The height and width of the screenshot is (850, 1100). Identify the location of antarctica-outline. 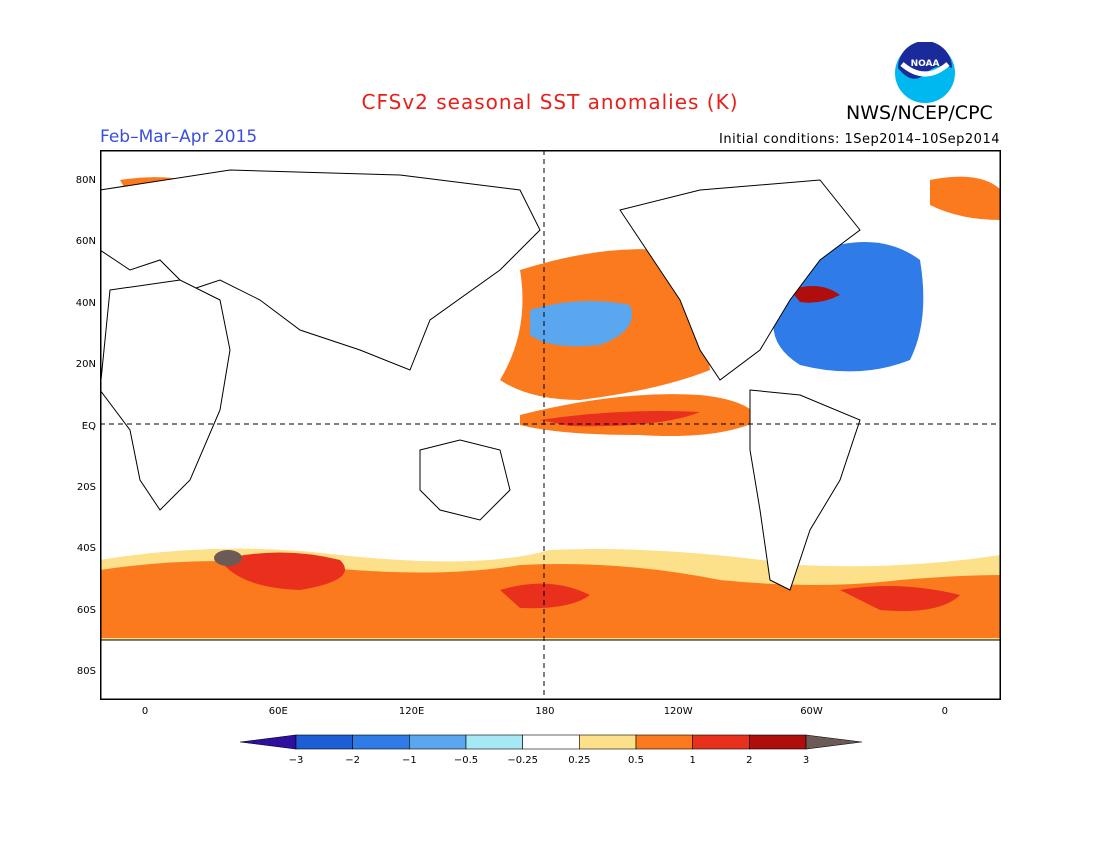
(550, 669).